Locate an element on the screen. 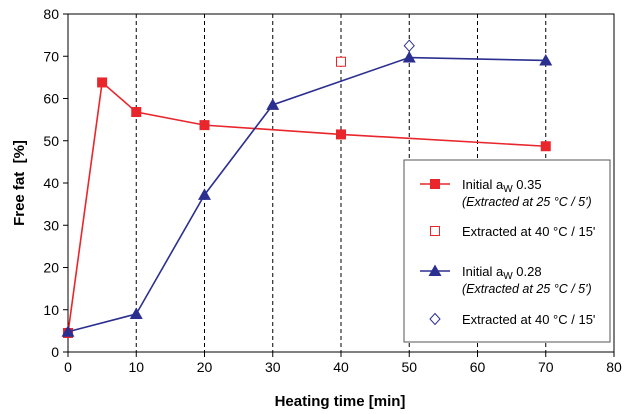 The width and height of the screenshot is (626, 414). legend-entry-s1-note: (Extracted at 25 °C / 5') is located at coordinates (527, 202).